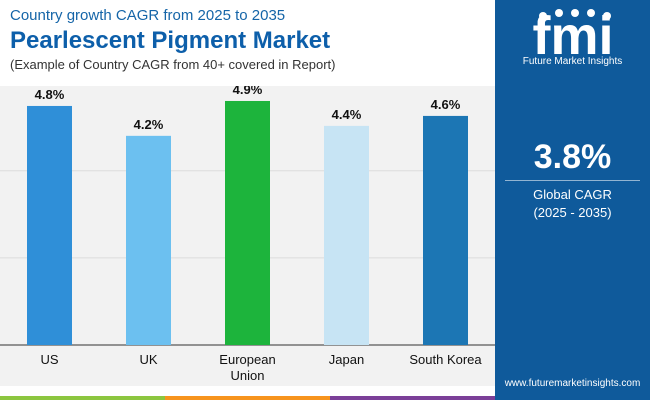 This screenshot has height=400, width=650. I want to click on global-cagr-period: (2025 - 2035), so click(572, 212).